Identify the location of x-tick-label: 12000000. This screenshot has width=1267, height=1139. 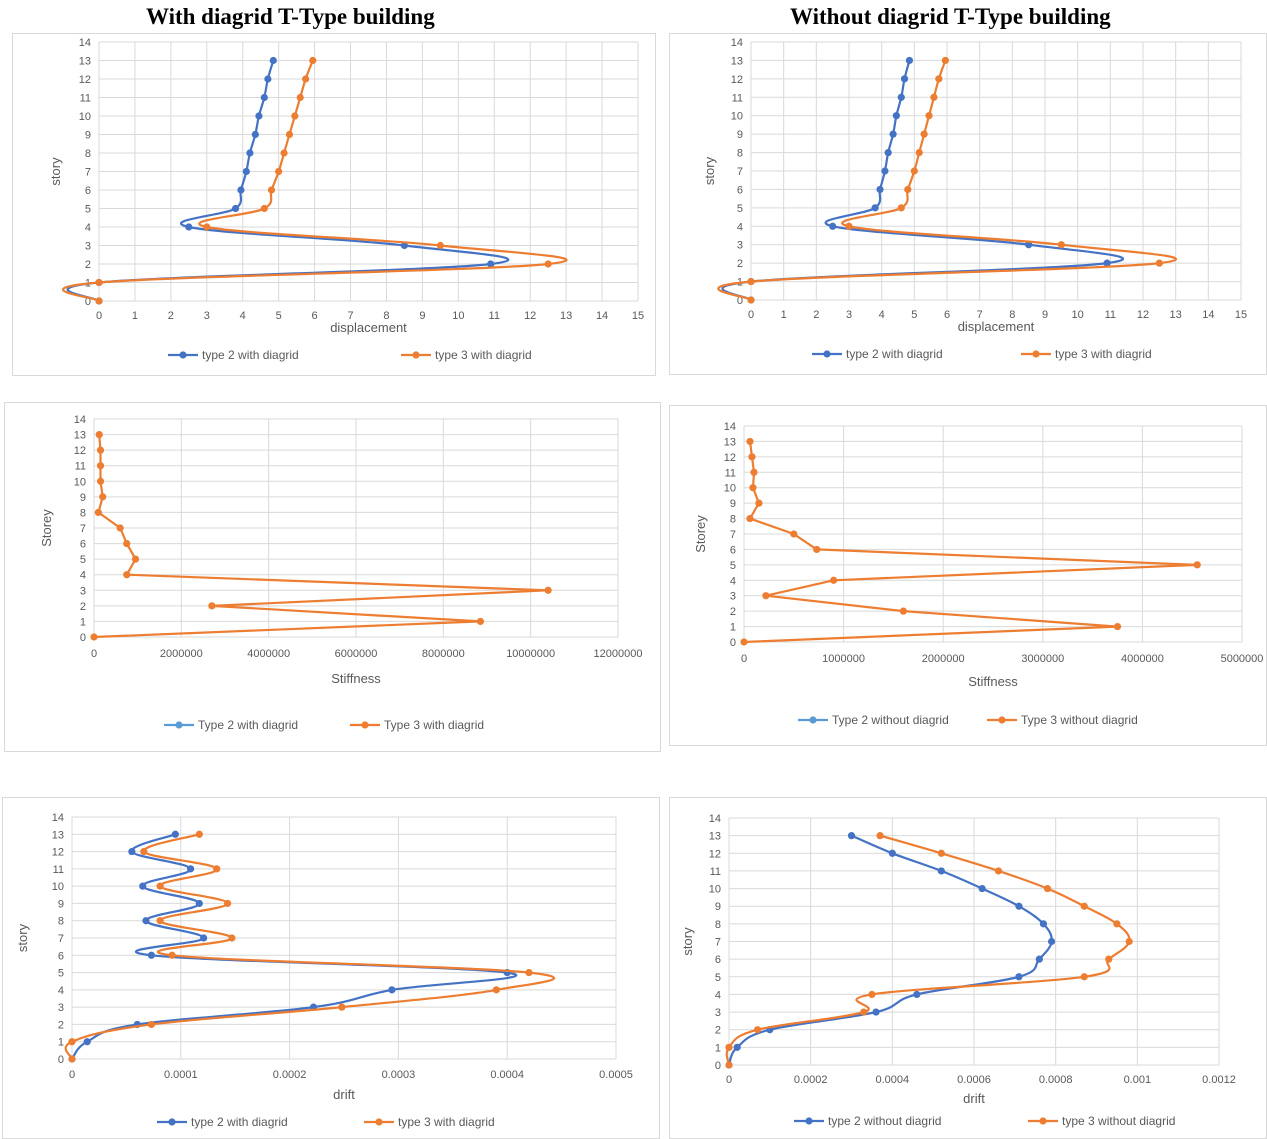
(618, 654).